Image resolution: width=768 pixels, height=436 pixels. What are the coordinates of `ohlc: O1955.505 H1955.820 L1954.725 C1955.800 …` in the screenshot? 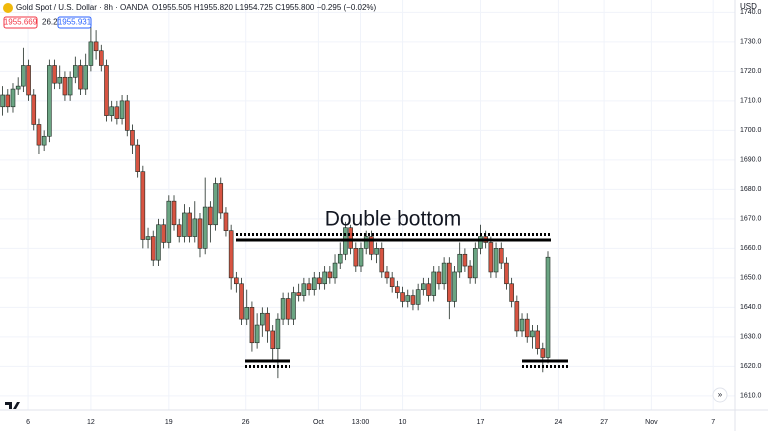 It's located at (264, 7).